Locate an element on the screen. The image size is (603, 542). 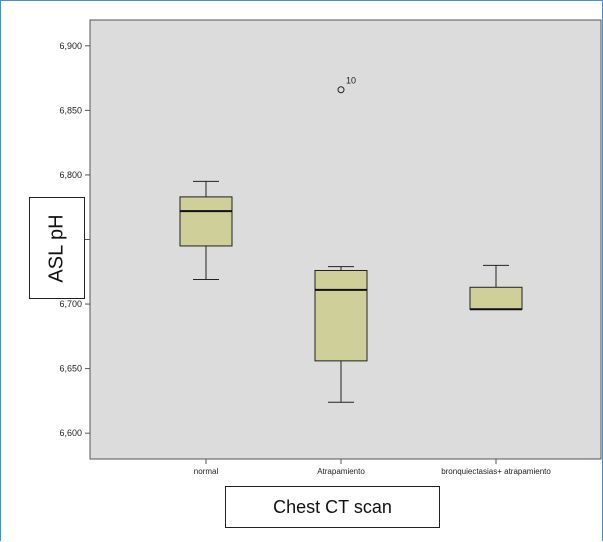
y-axis-label: ASL pH is located at coordinates (56, 248).